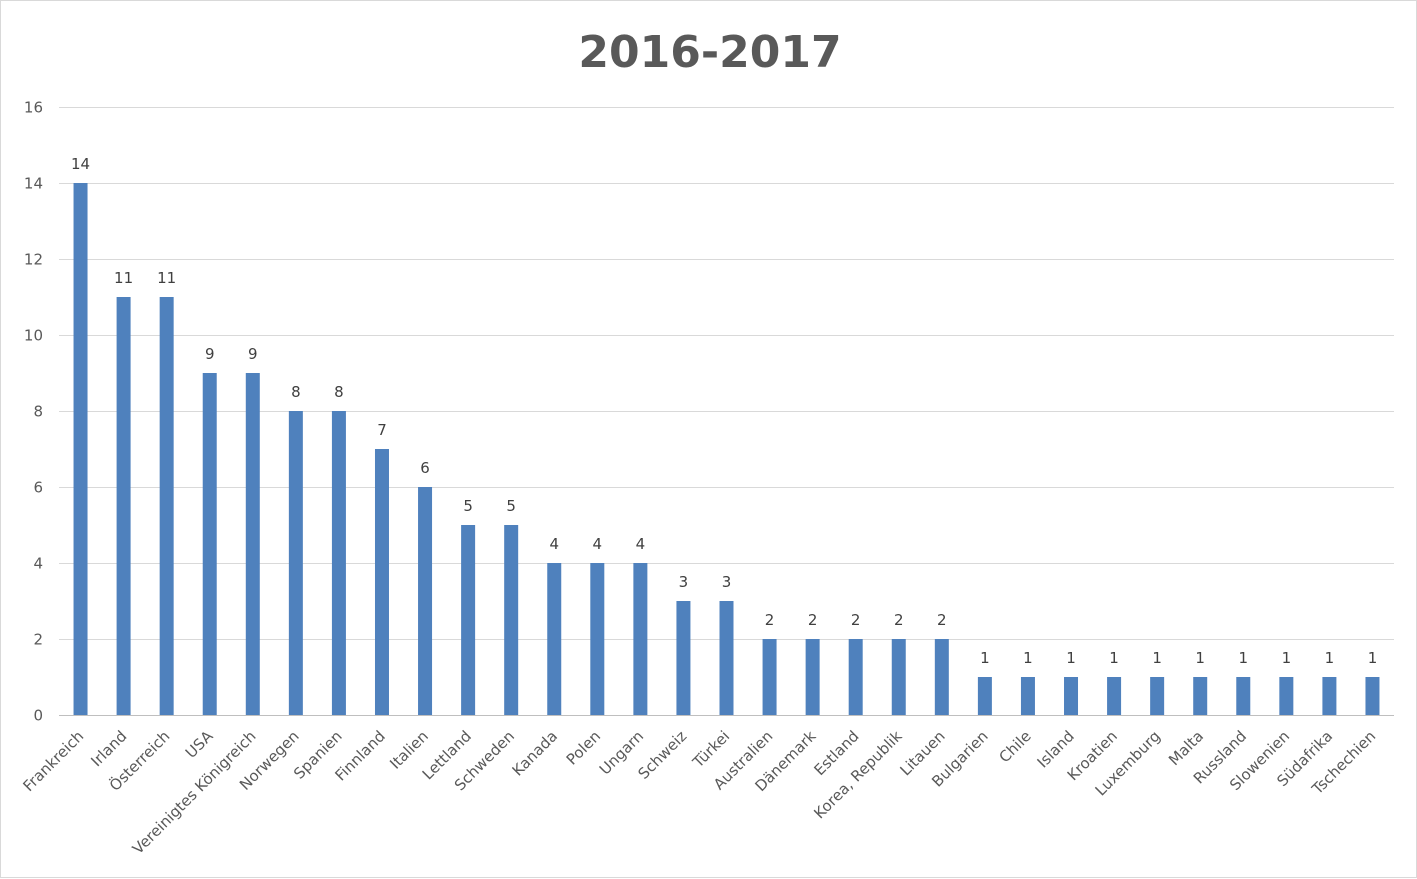 The width and height of the screenshot is (1417, 879). I want to click on data-label-8: 6, so click(425, 468).